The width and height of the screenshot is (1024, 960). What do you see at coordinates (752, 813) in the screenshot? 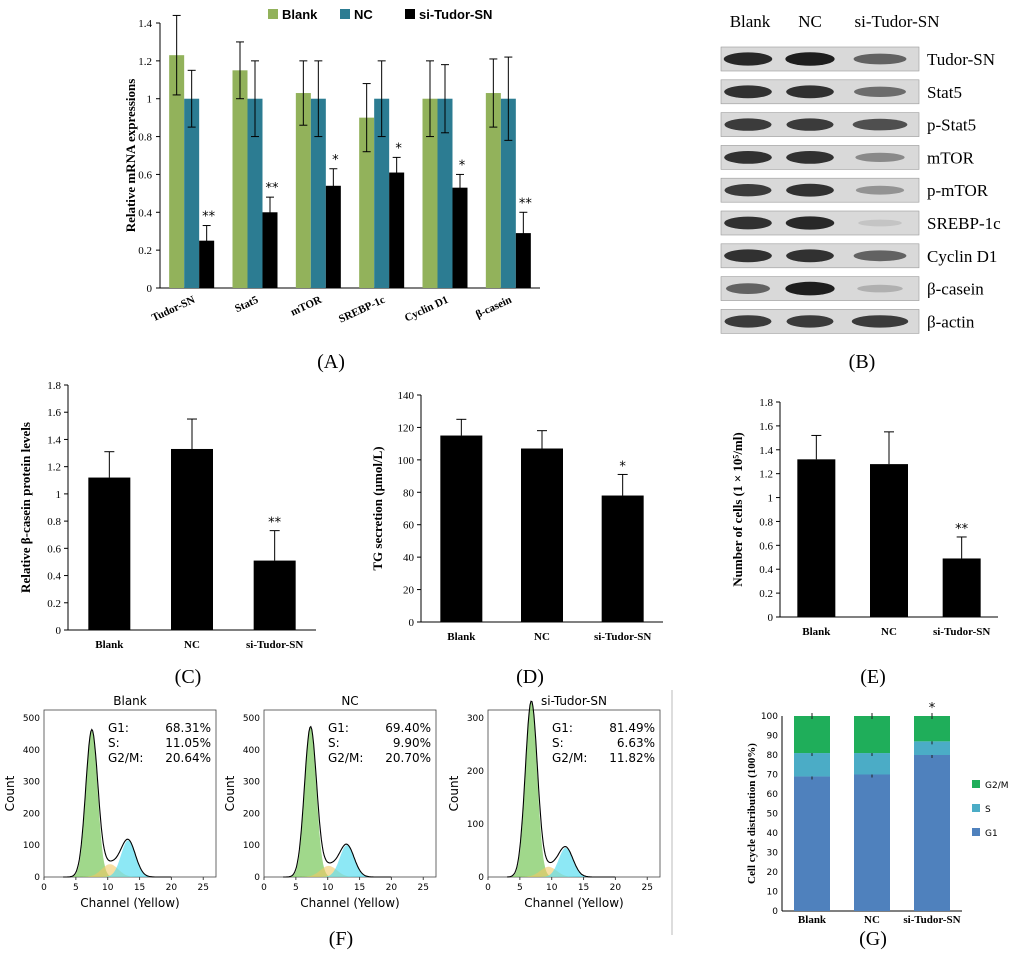
I see `y-axis-label: Cell cycle distribution (100%)` at bounding box center [752, 813].